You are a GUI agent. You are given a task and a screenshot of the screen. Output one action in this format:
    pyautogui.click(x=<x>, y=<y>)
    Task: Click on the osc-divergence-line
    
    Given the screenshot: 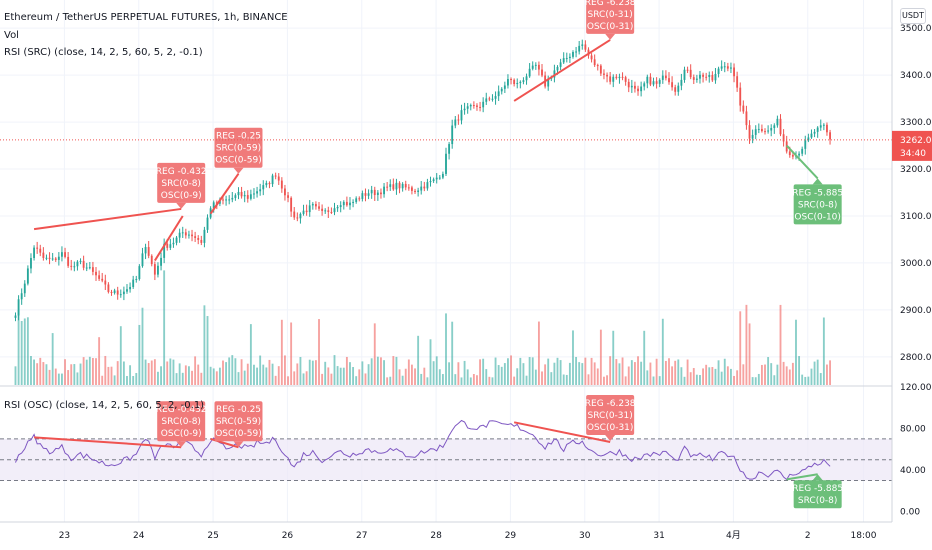 What is the action you would take?
    pyautogui.click(x=802, y=477)
    